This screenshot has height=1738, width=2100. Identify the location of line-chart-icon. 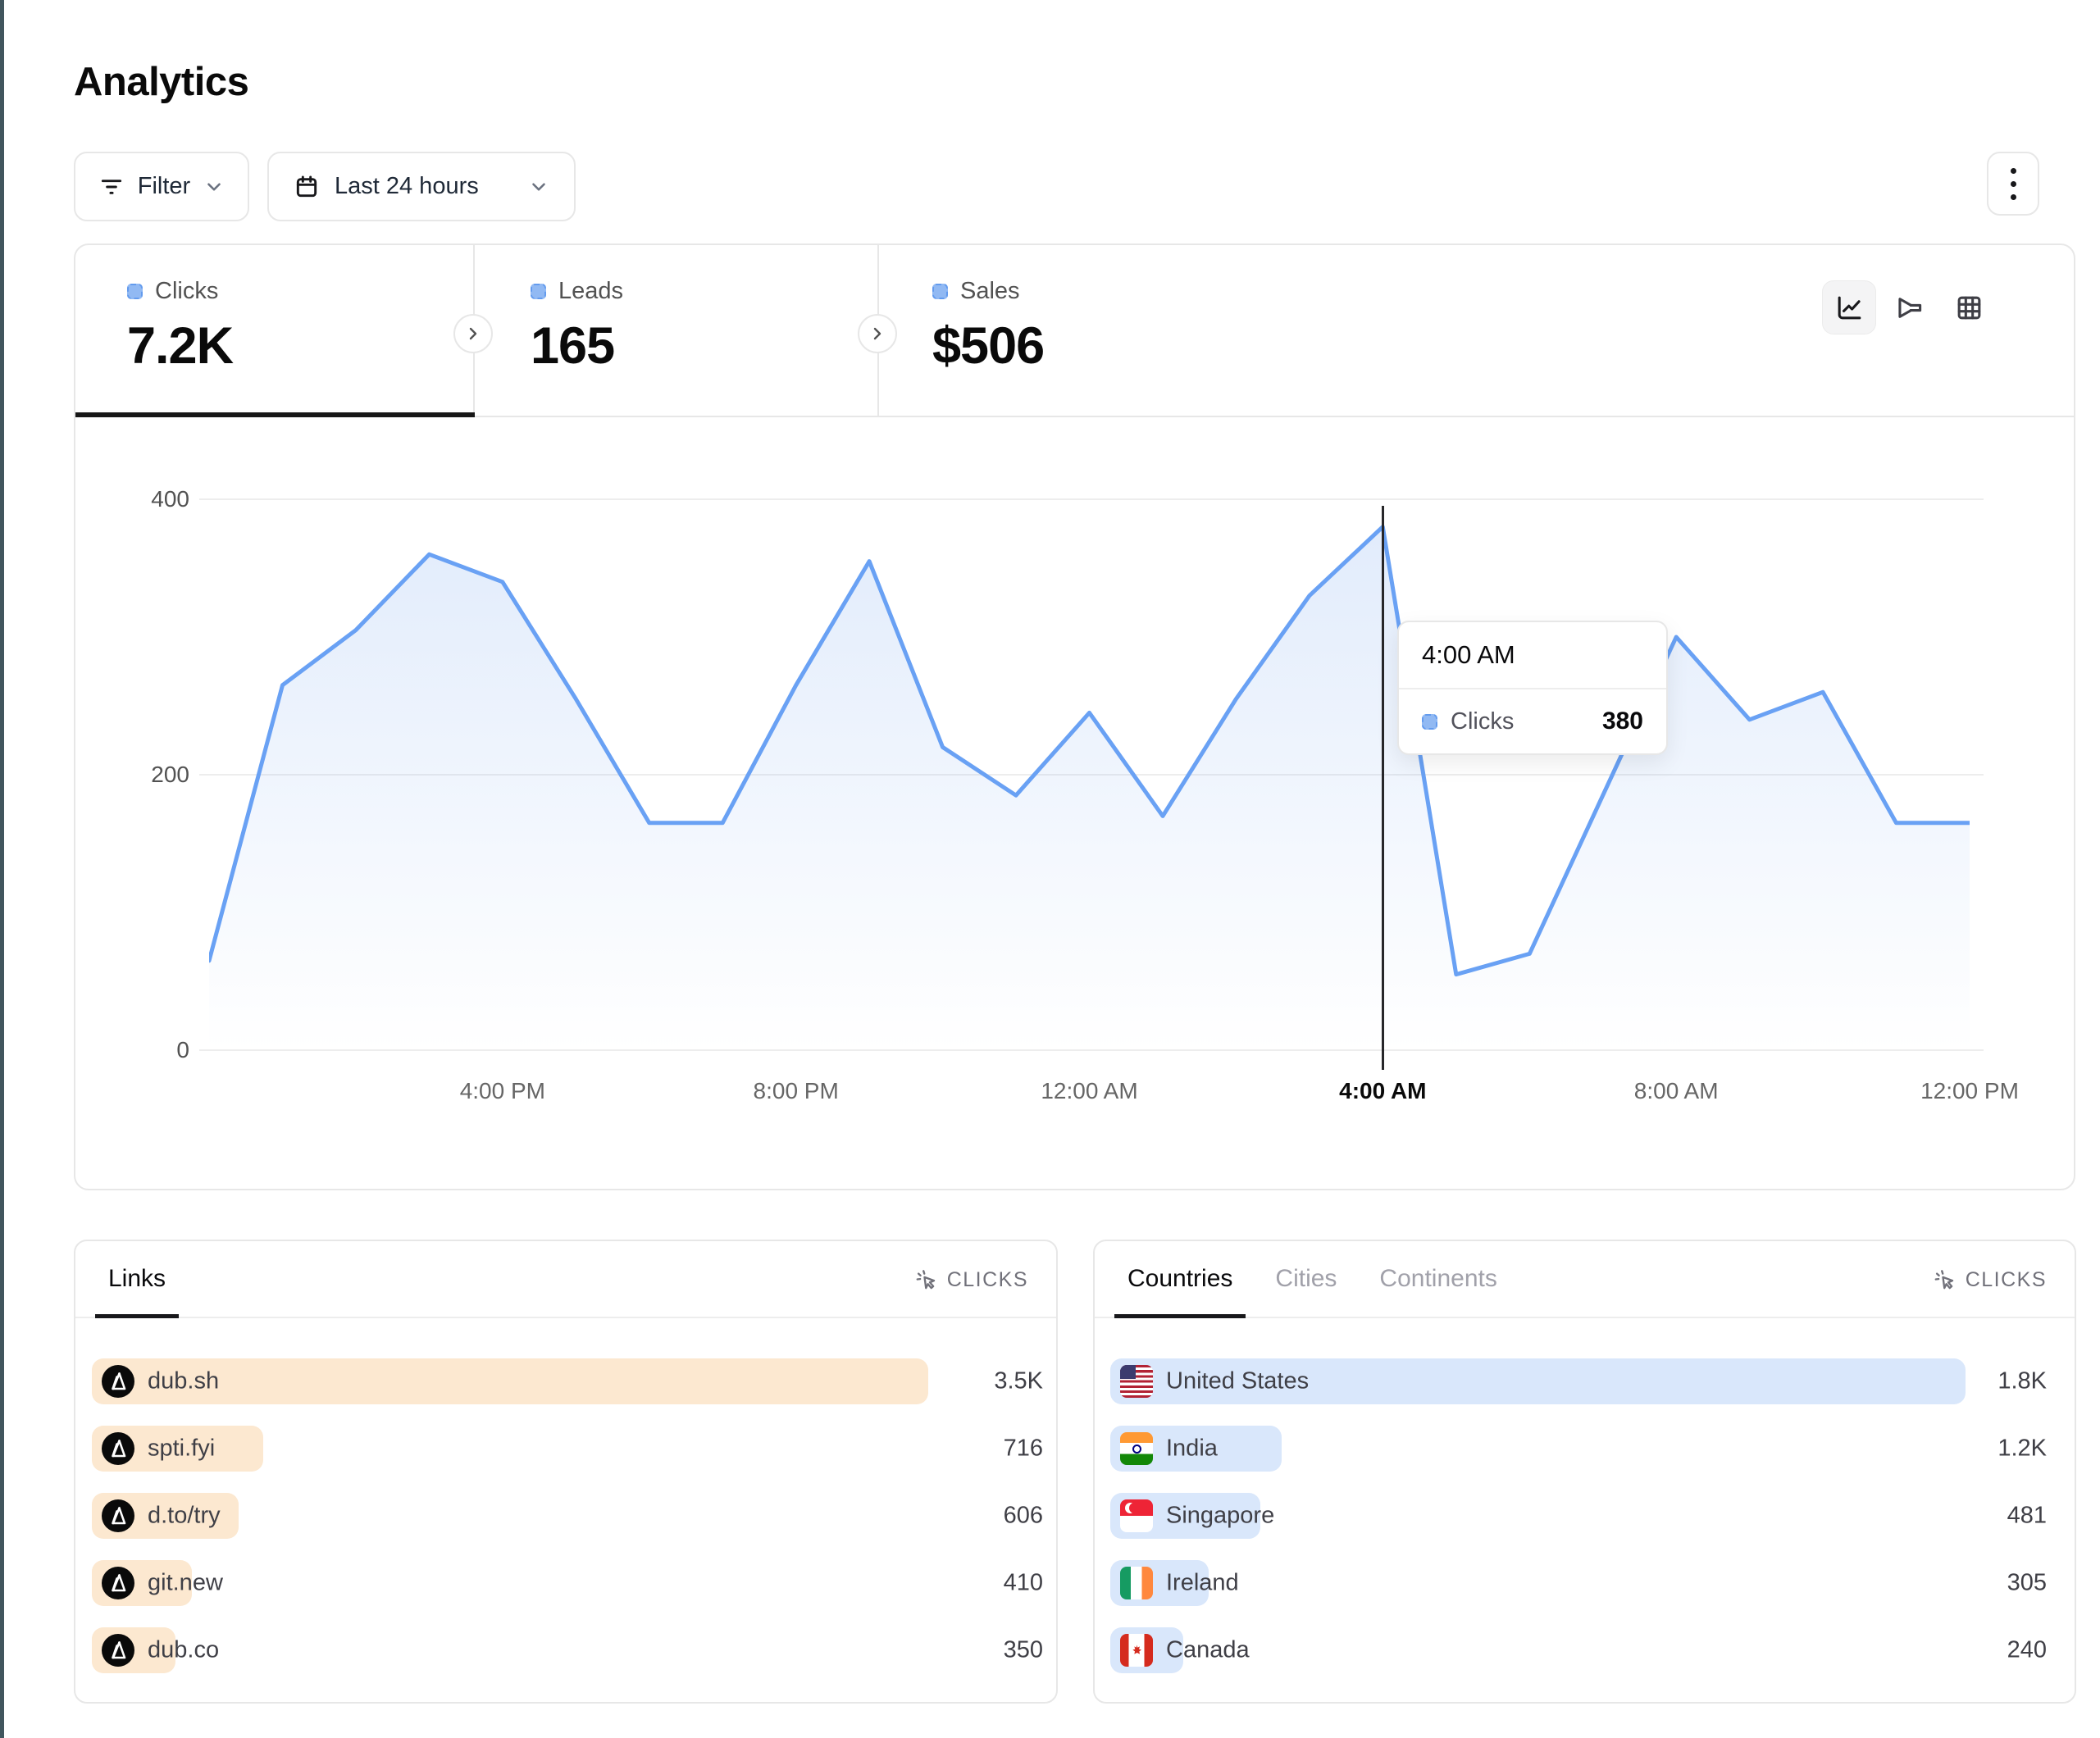
(1849, 307).